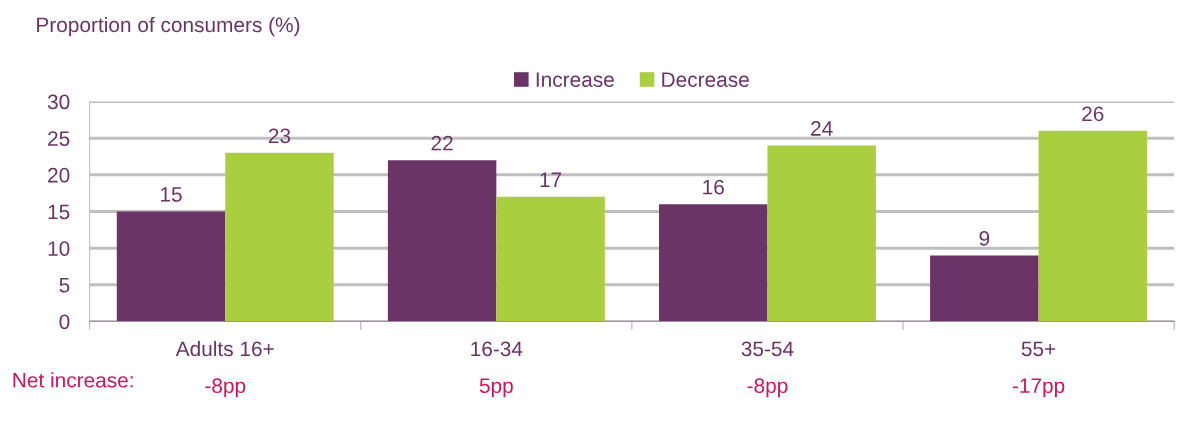  Describe the element at coordinates (767, 349) in the screenshot. I see `x-tick-label: 35-54` at that location.